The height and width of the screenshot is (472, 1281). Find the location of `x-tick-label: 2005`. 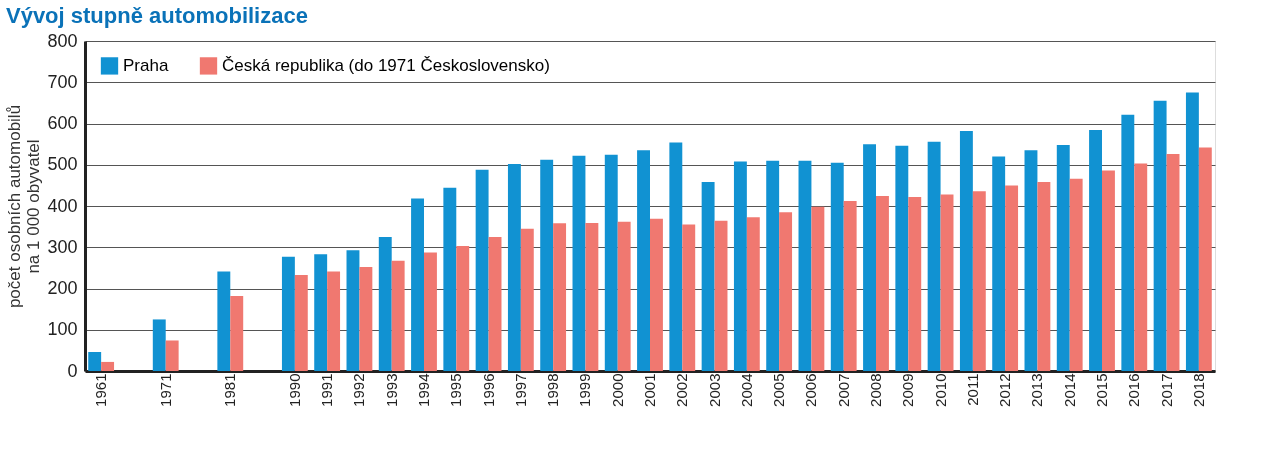

x-tick-label: 2005 is located at coordinates (779, 390).